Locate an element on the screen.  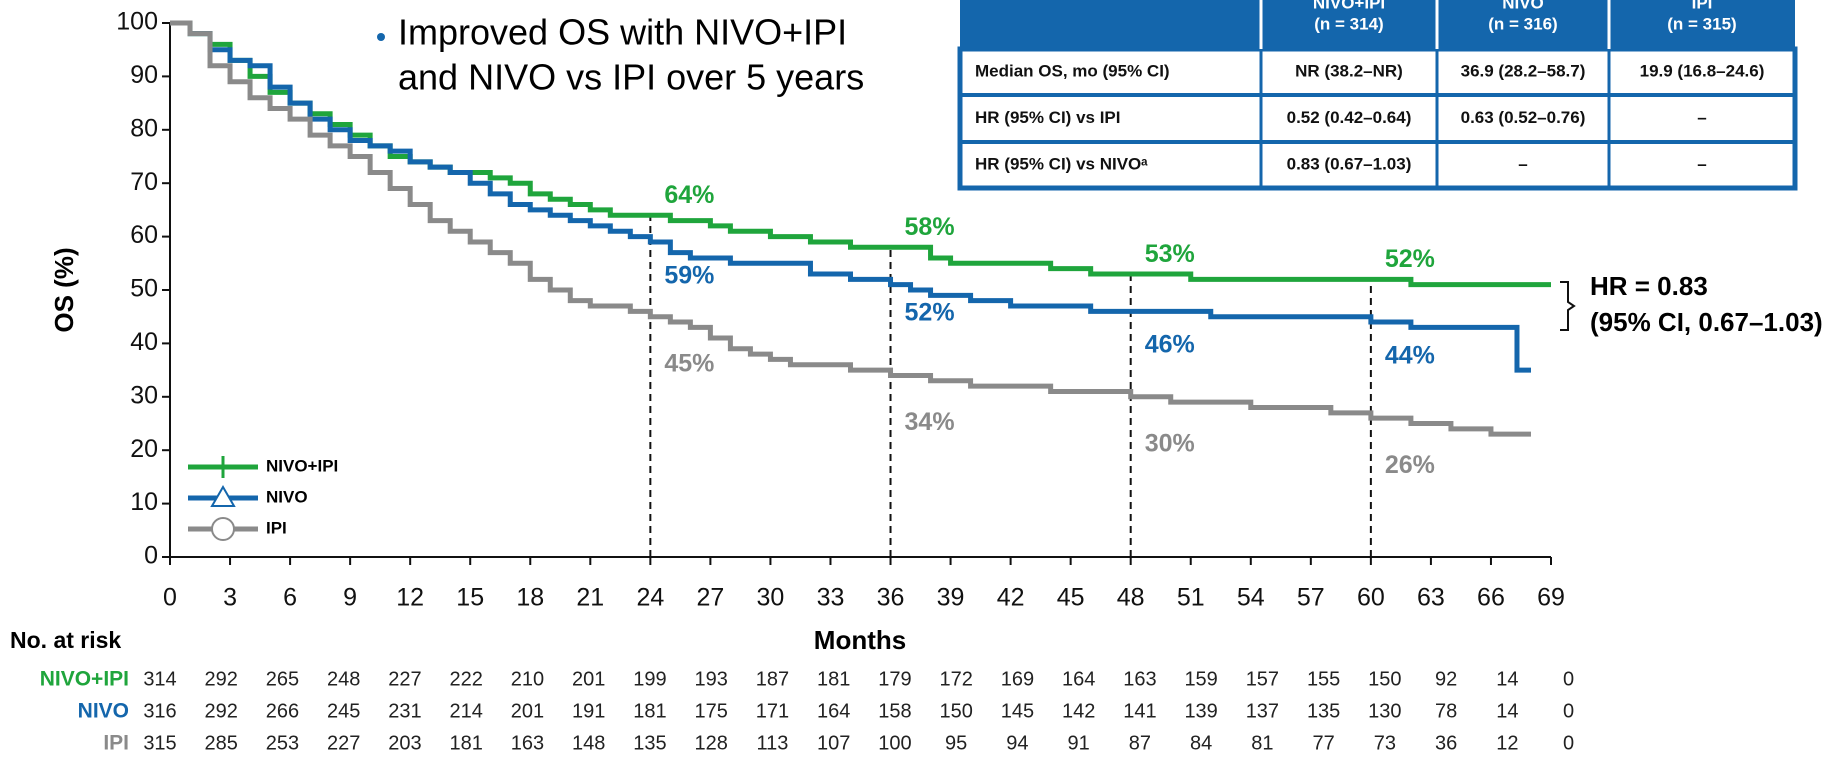
risk-count: 157 is located at coordinates (1262, 679).